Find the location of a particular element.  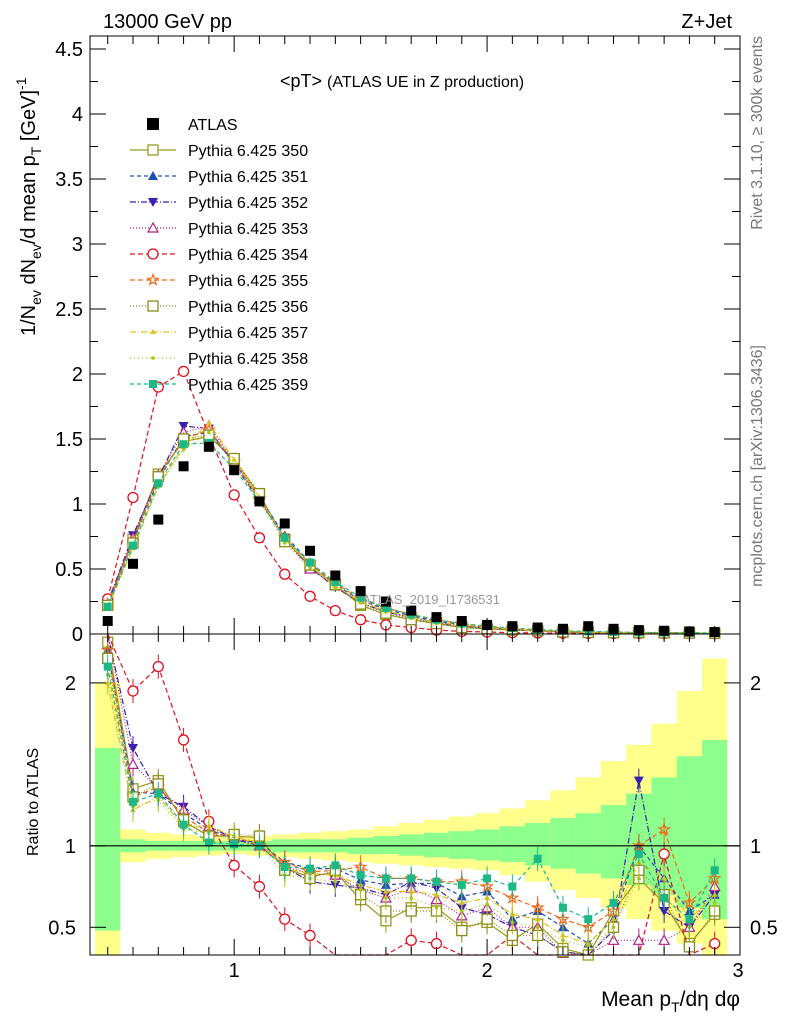

ratio-y-label: Ratio to ATLAS is located at coordinates (33, 802).